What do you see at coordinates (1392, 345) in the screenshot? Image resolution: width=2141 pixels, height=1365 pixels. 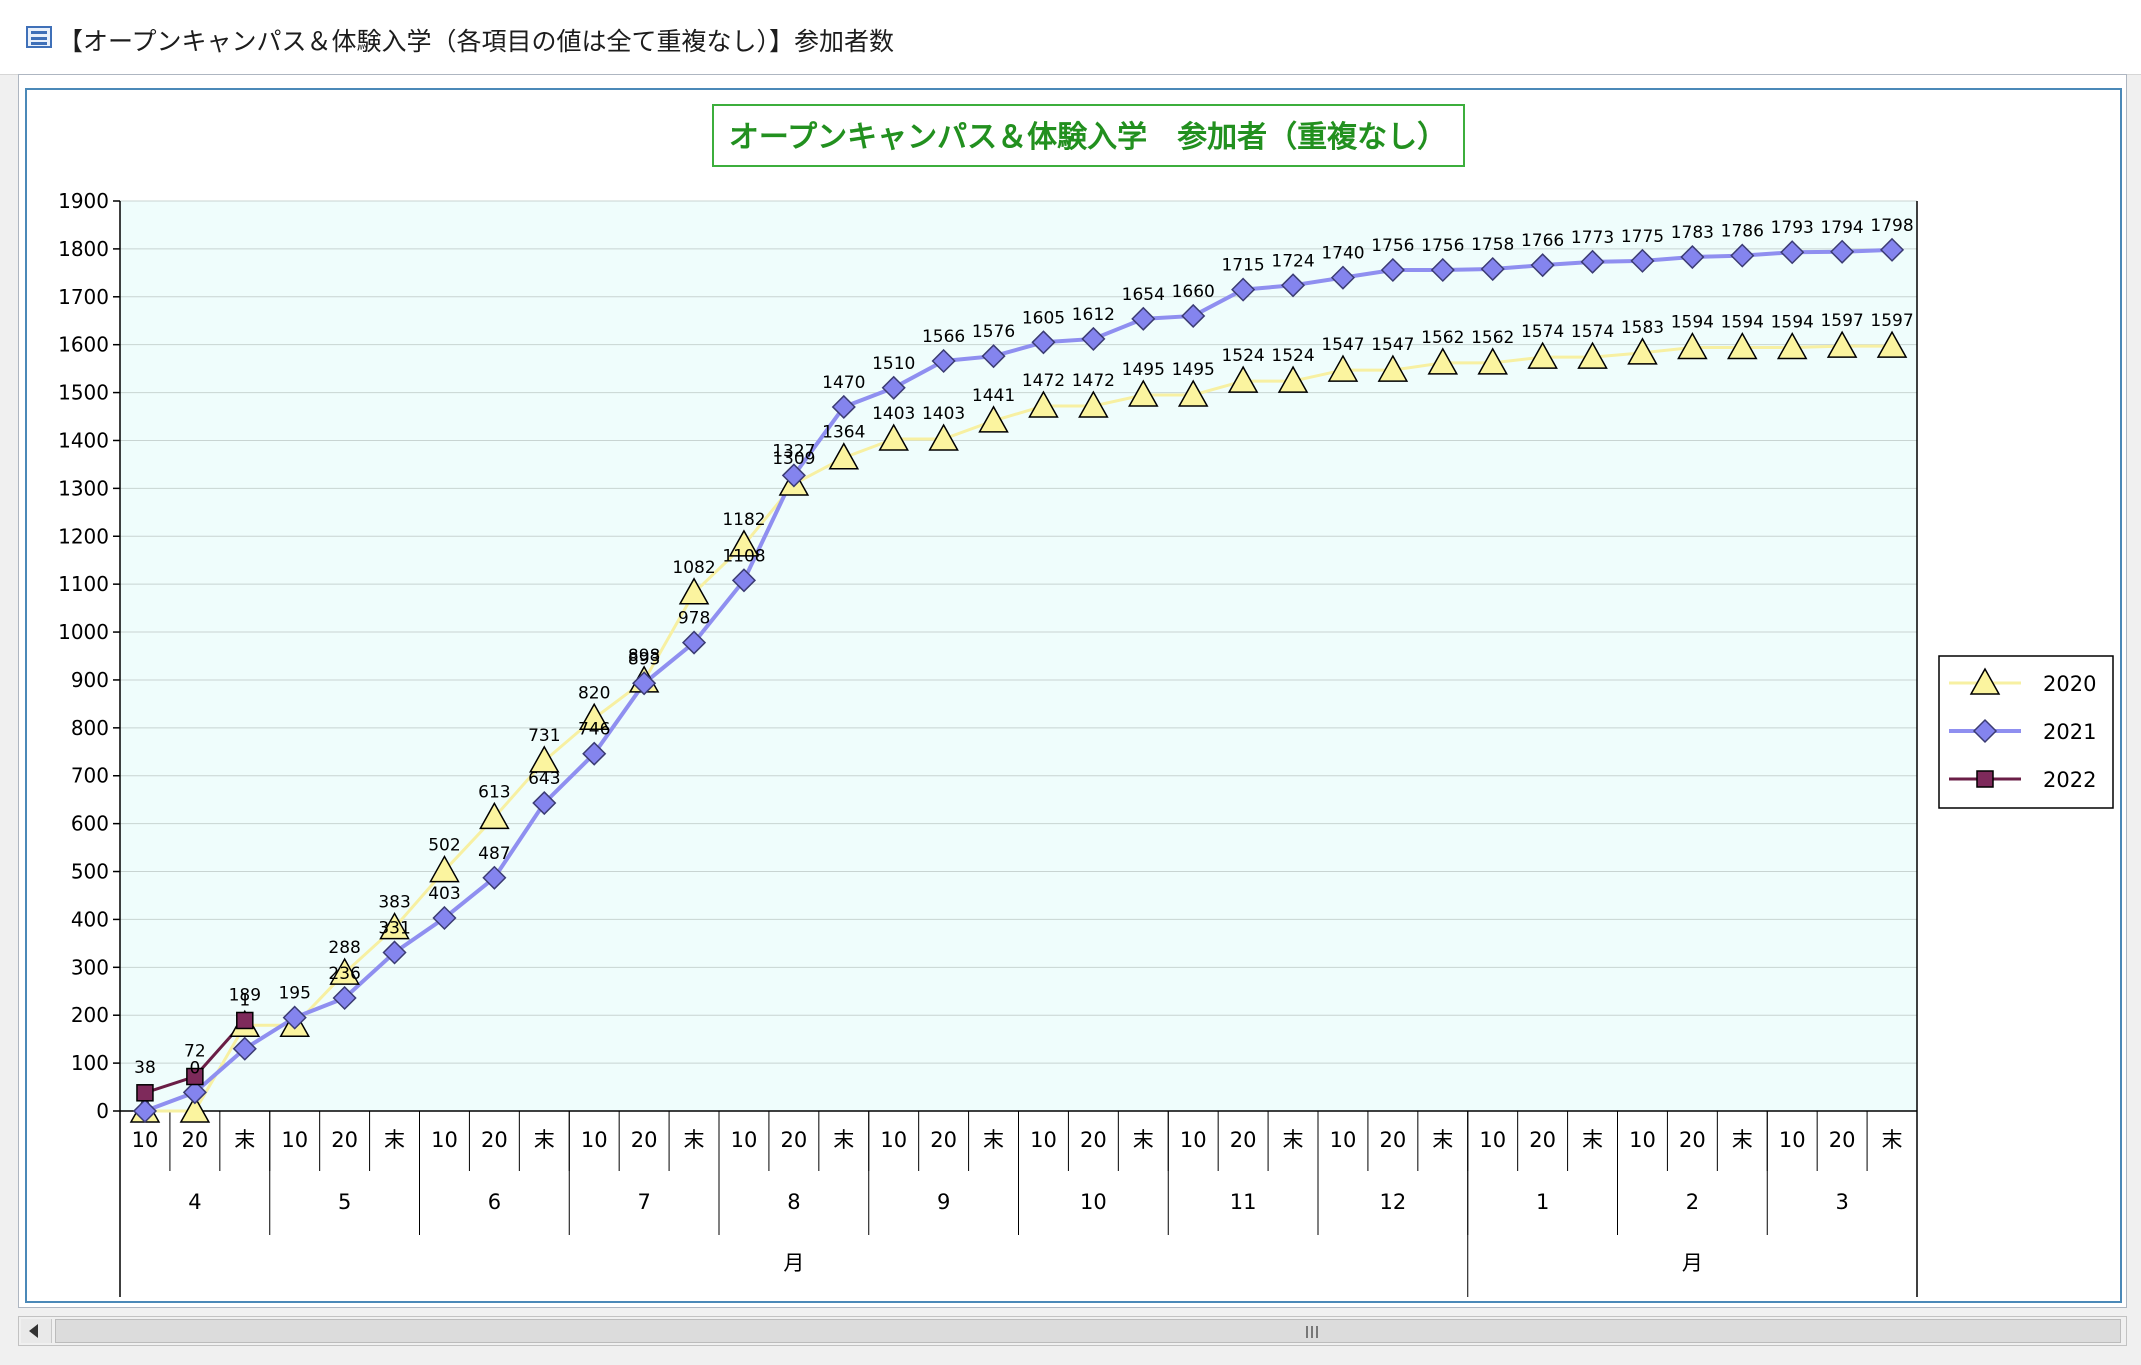 I see `data-label-2020: 1547` at bounding box center [1392, 345].